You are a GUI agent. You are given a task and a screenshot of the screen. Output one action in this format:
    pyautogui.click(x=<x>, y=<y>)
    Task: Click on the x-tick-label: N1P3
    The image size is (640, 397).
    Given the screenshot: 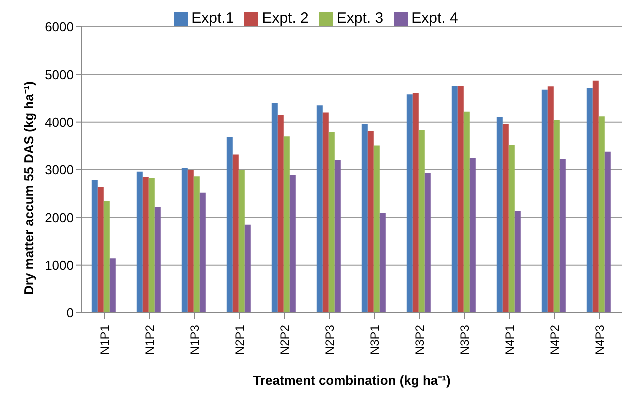 What is the action you would take?
    pyautogui.click(x=195, y=340)
    